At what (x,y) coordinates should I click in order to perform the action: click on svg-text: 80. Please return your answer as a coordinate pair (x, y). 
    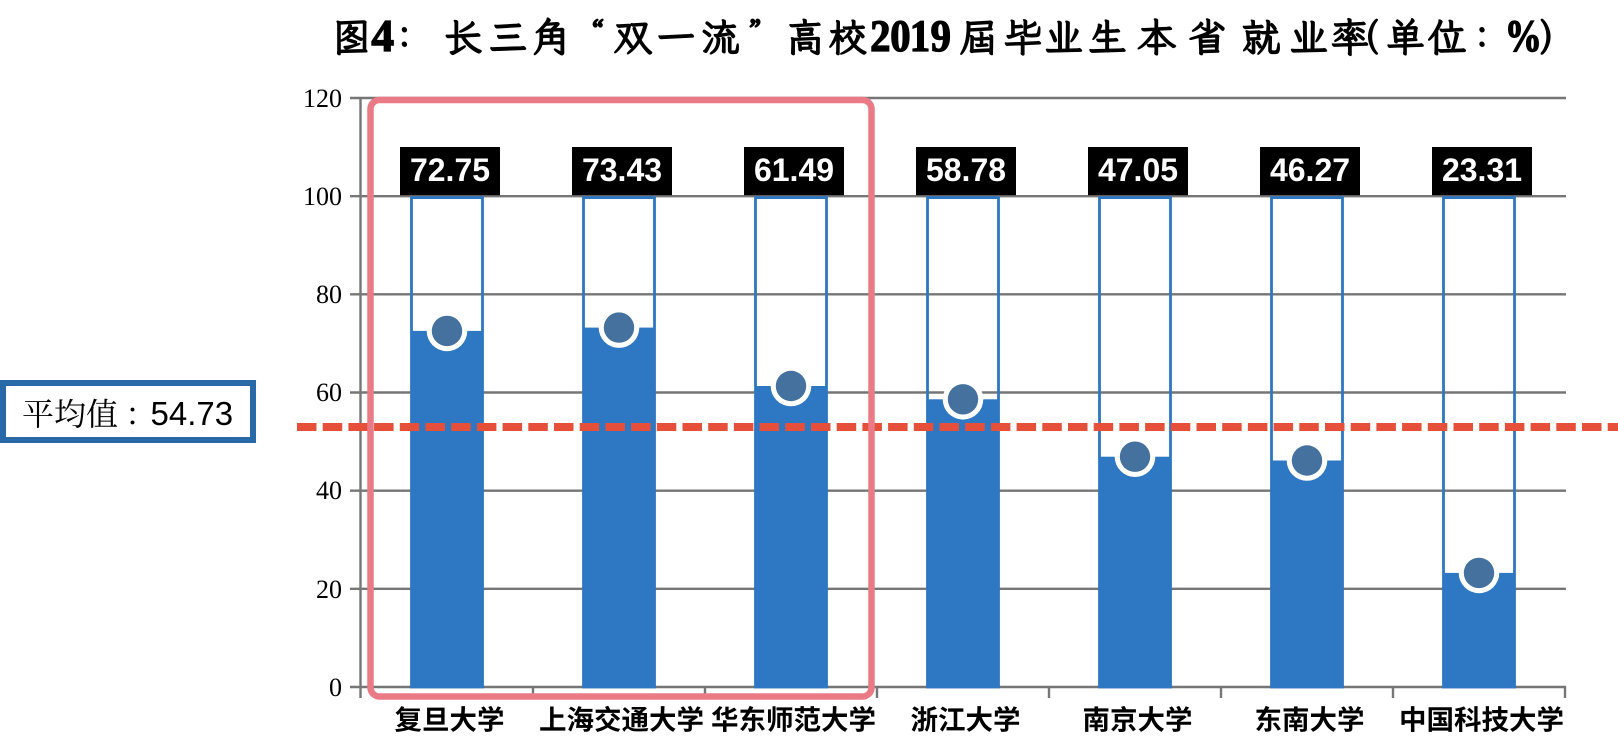
    Looking at the image, I should click on (329, 294).